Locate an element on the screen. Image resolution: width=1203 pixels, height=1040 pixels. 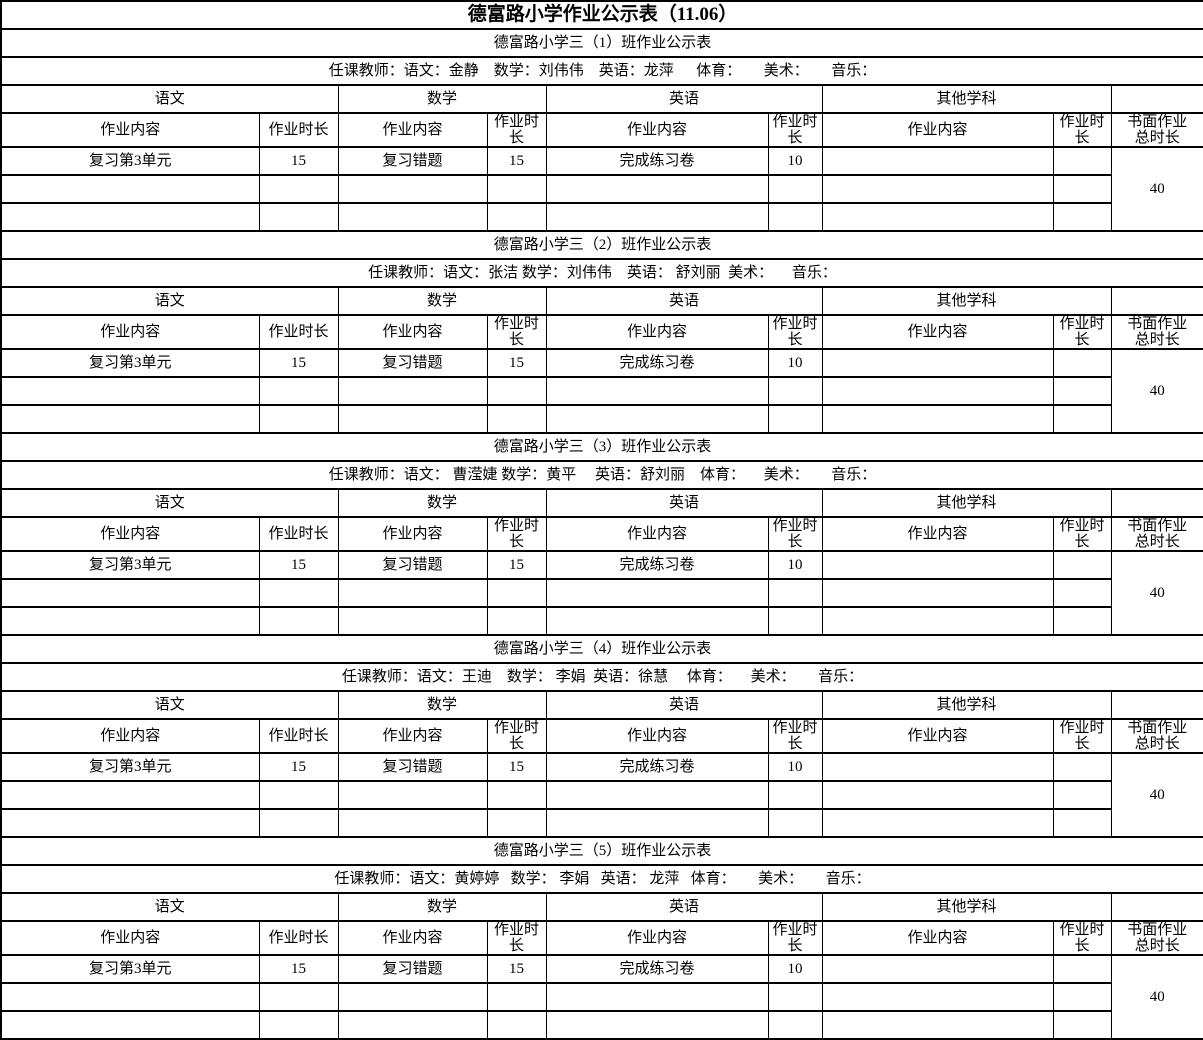
page-title: 德富路小学作业公示表（11.06） is located at coordinates (601, 15).